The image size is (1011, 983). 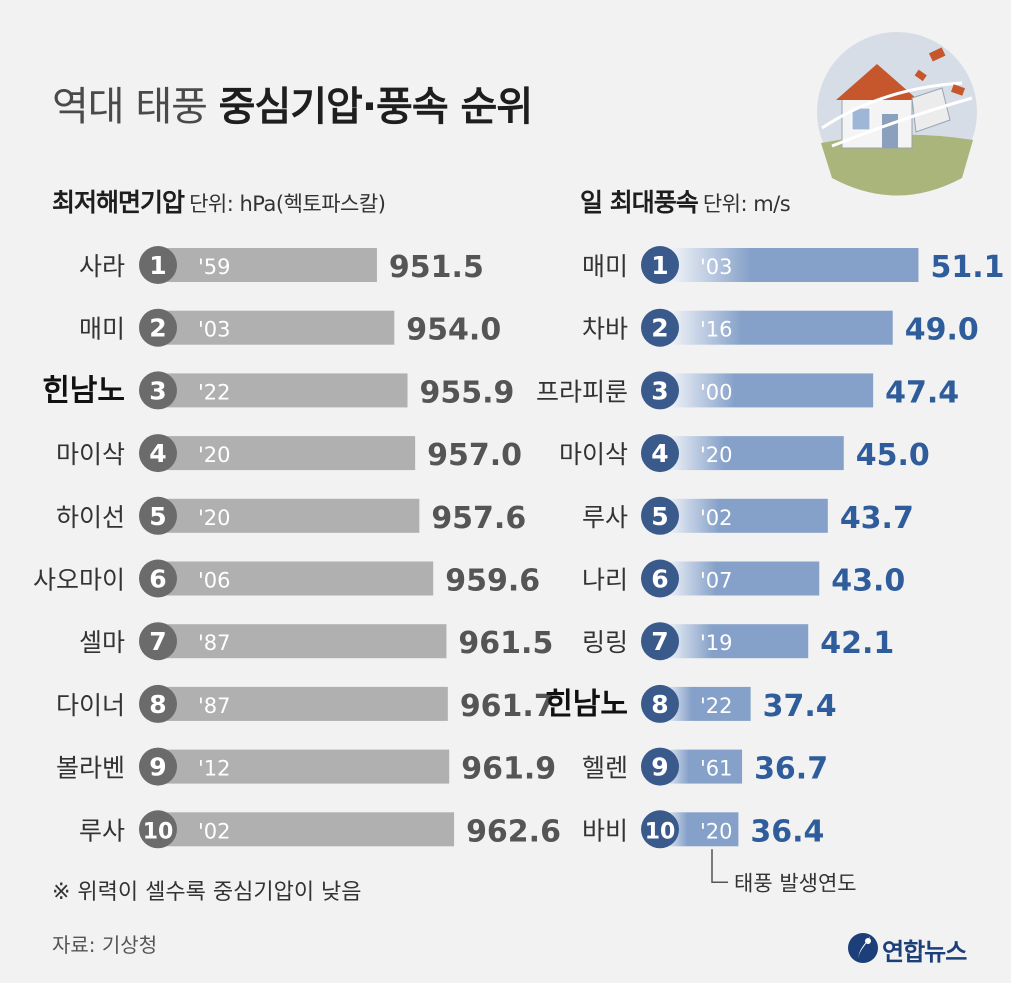 I want to click on typhoon-name-left: 루사, so click(x=102, y=830).